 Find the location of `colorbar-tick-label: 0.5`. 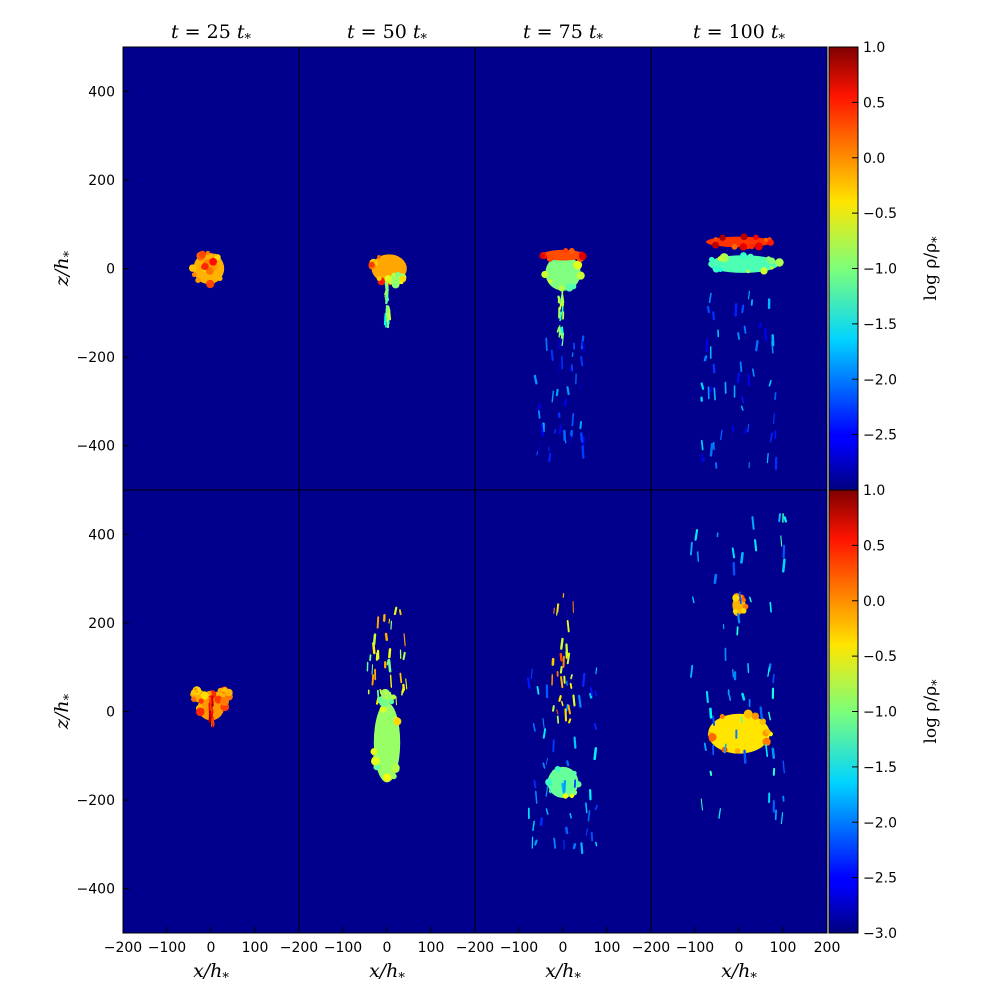

colorbar-tick-label: 0.5 is located at coordinates (874, 546).